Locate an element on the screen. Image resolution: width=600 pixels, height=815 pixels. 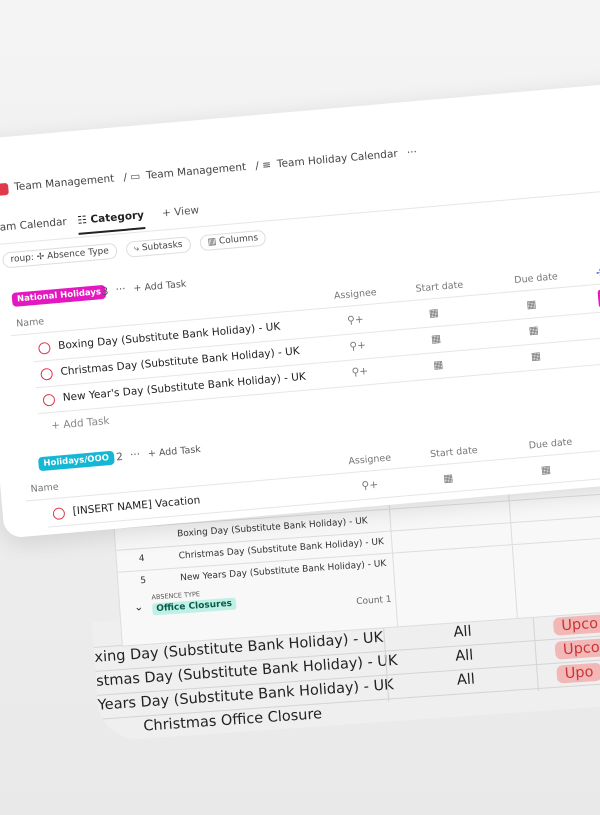
status-pill: Upo is located at coordinates (578, 673).